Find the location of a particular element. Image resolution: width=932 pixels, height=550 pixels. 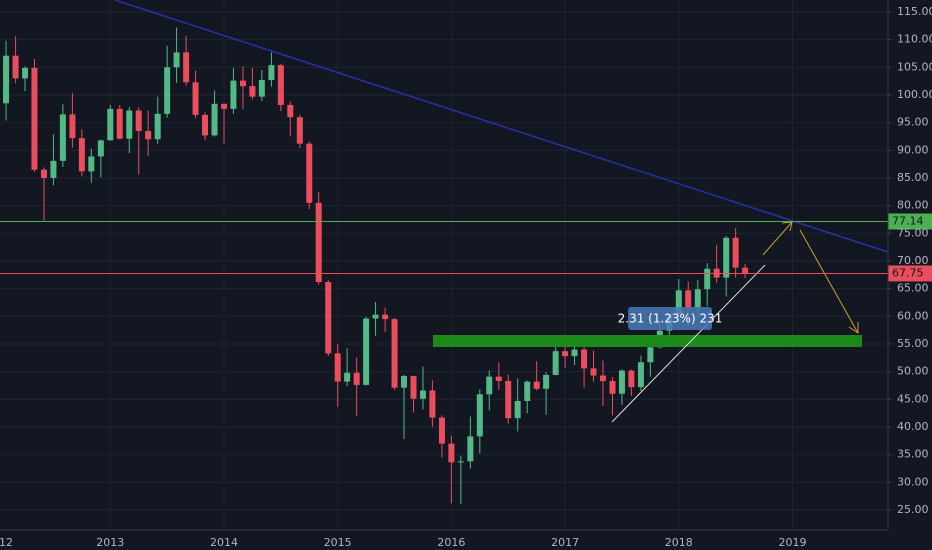

y-tick-label: 35.00 is located at coordinates (913, 454).